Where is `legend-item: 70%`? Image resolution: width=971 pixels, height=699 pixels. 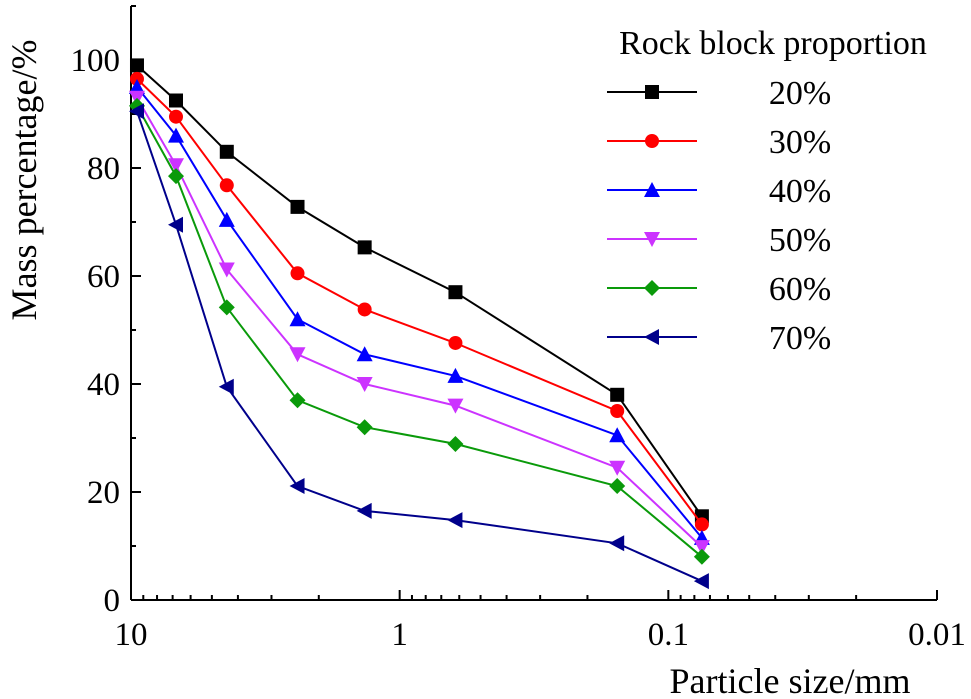
legend-item: 70% is located at coordinates (719, 338).